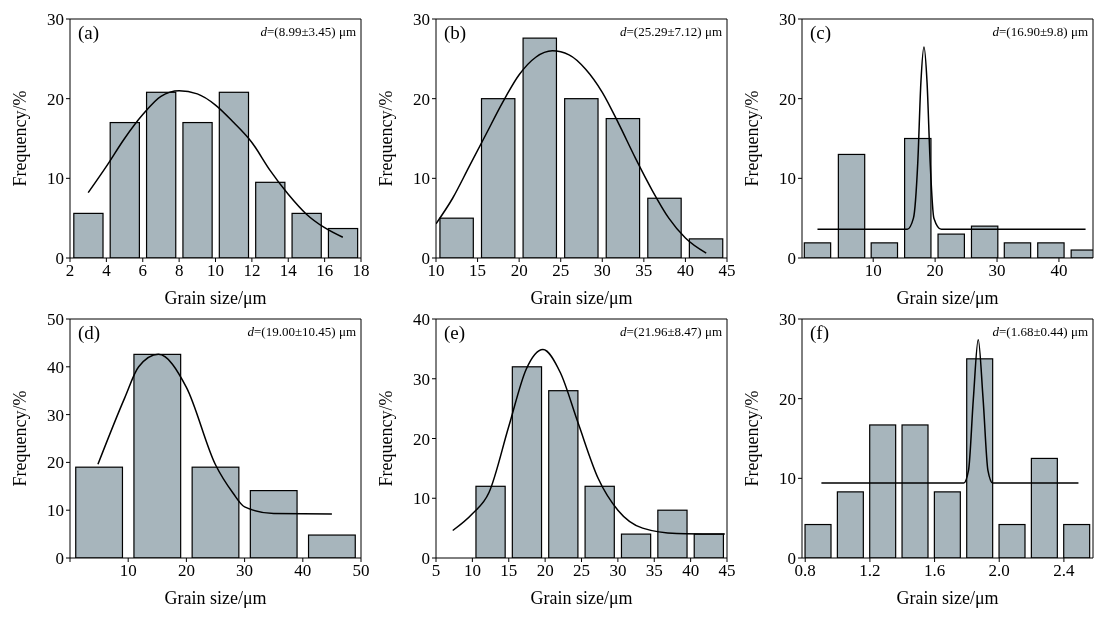 The height and width of the screenshot is (617, 1108). Describe the element at coordinates (999, 571) in the screenshot. I see `x-tick-label: 2.0` at that location.